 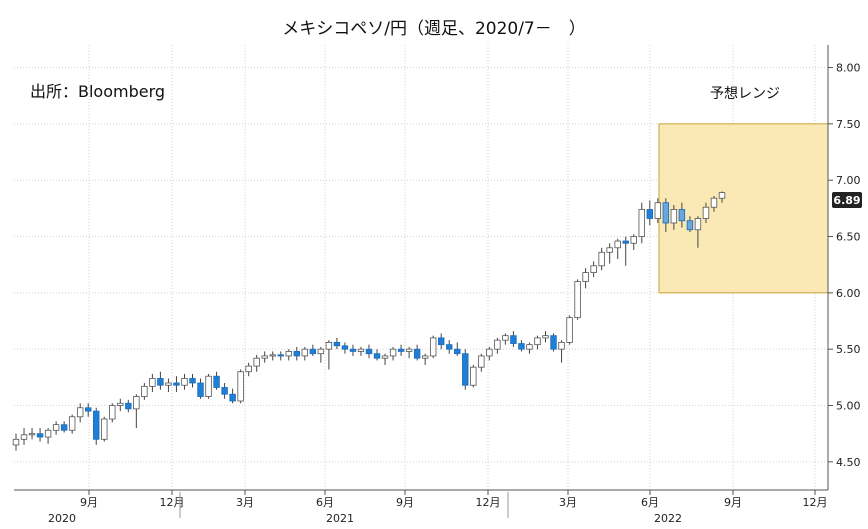 I want to click on forecast-range-box, so click(x=743, y=208).